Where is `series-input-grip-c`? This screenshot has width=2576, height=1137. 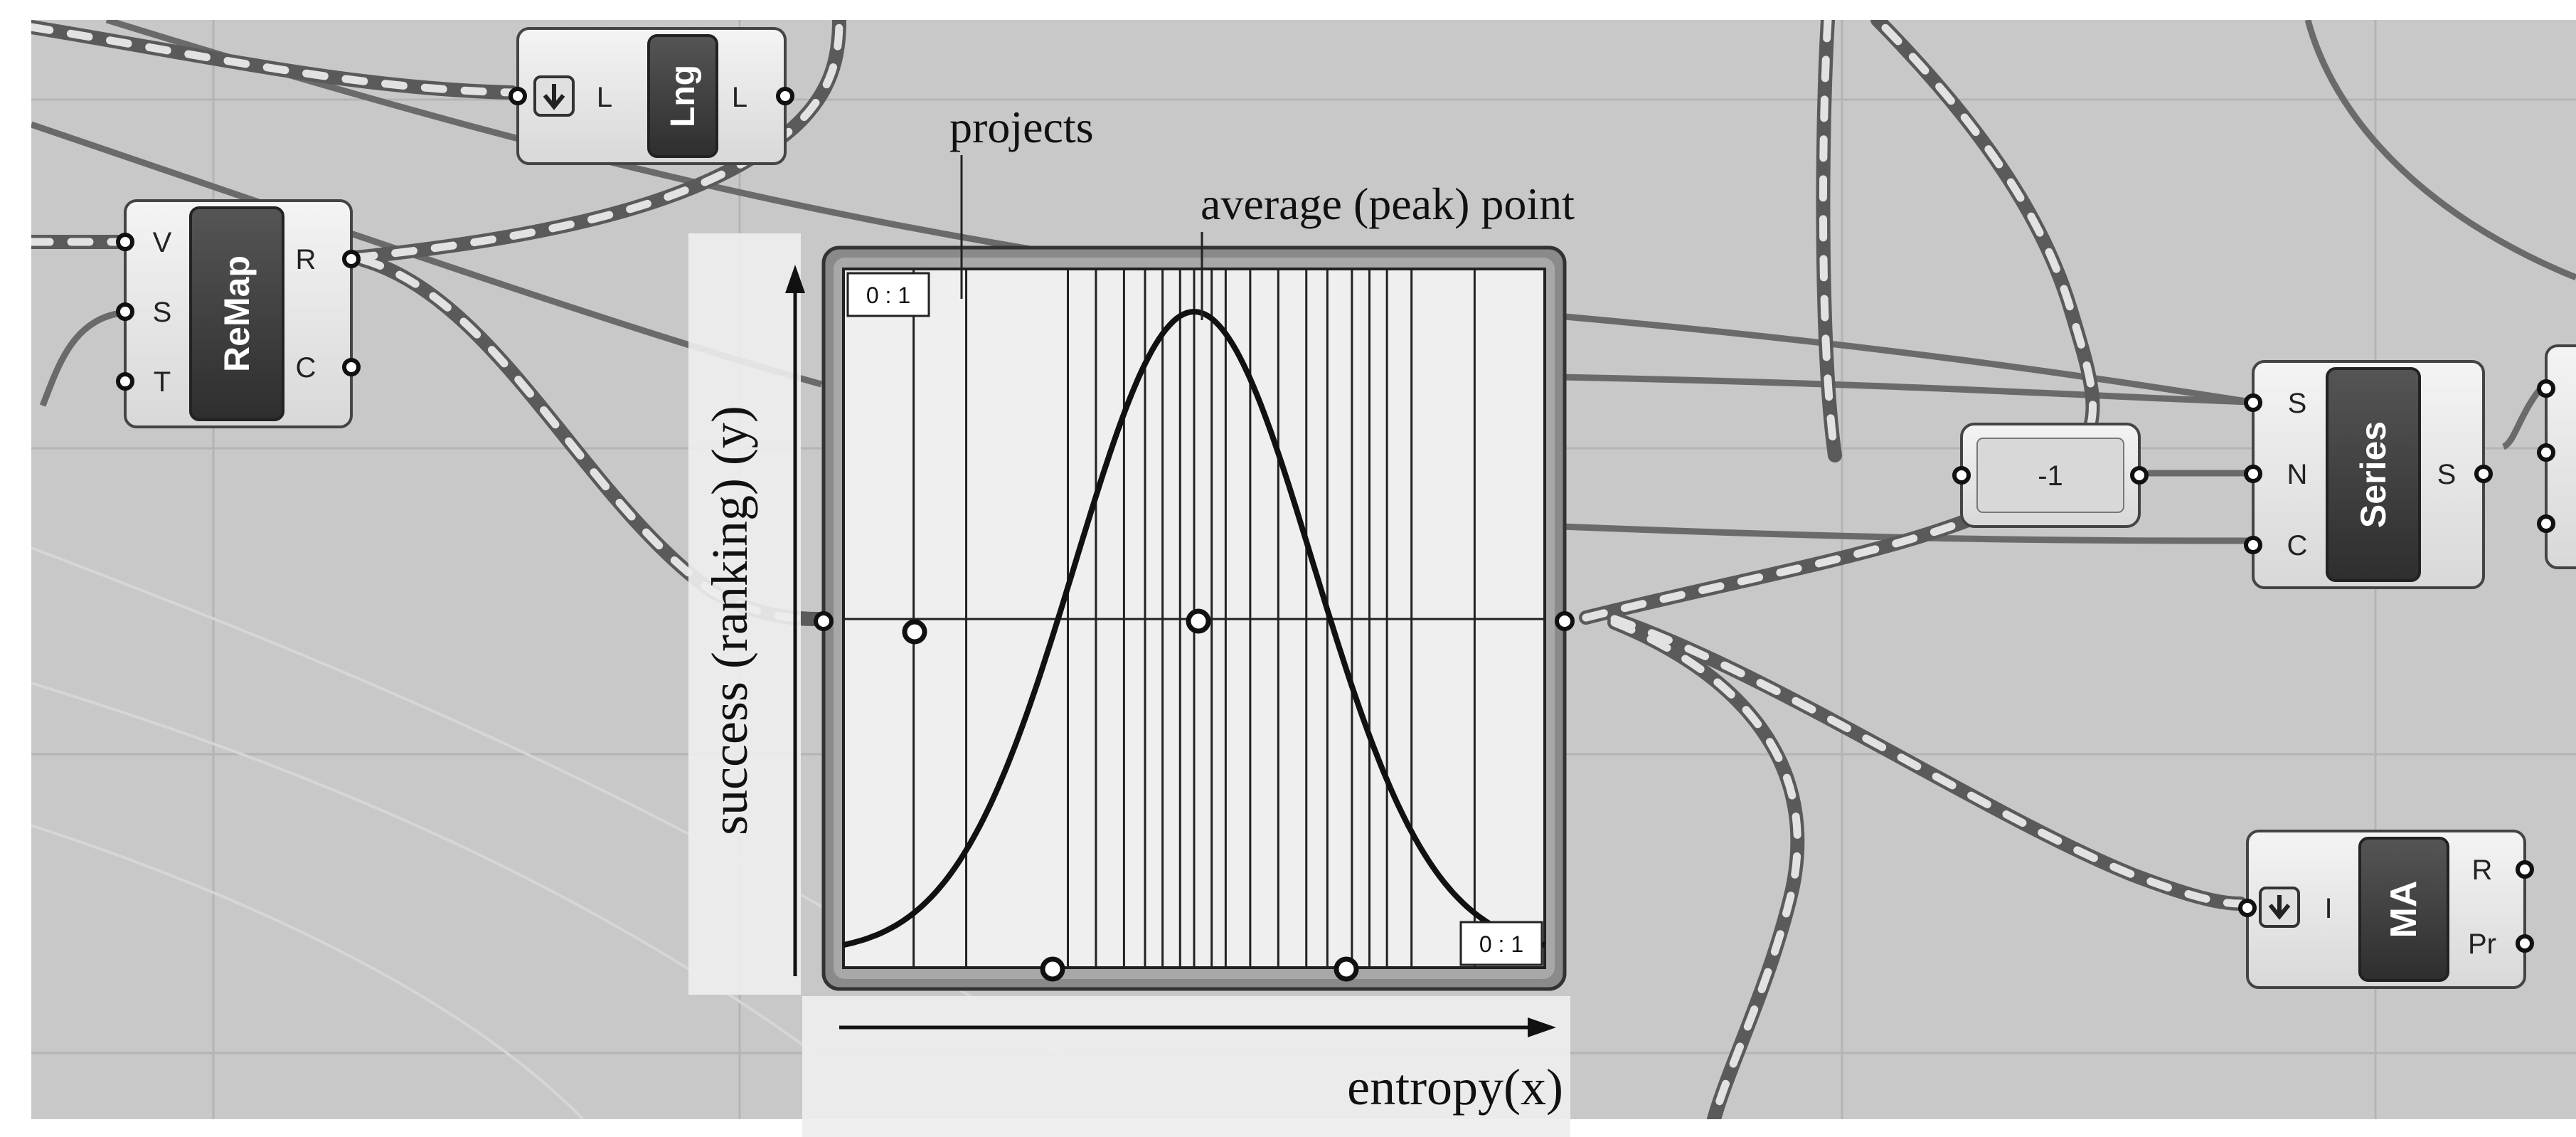 series-input-grip-c is located at coordinates (2253, 545).